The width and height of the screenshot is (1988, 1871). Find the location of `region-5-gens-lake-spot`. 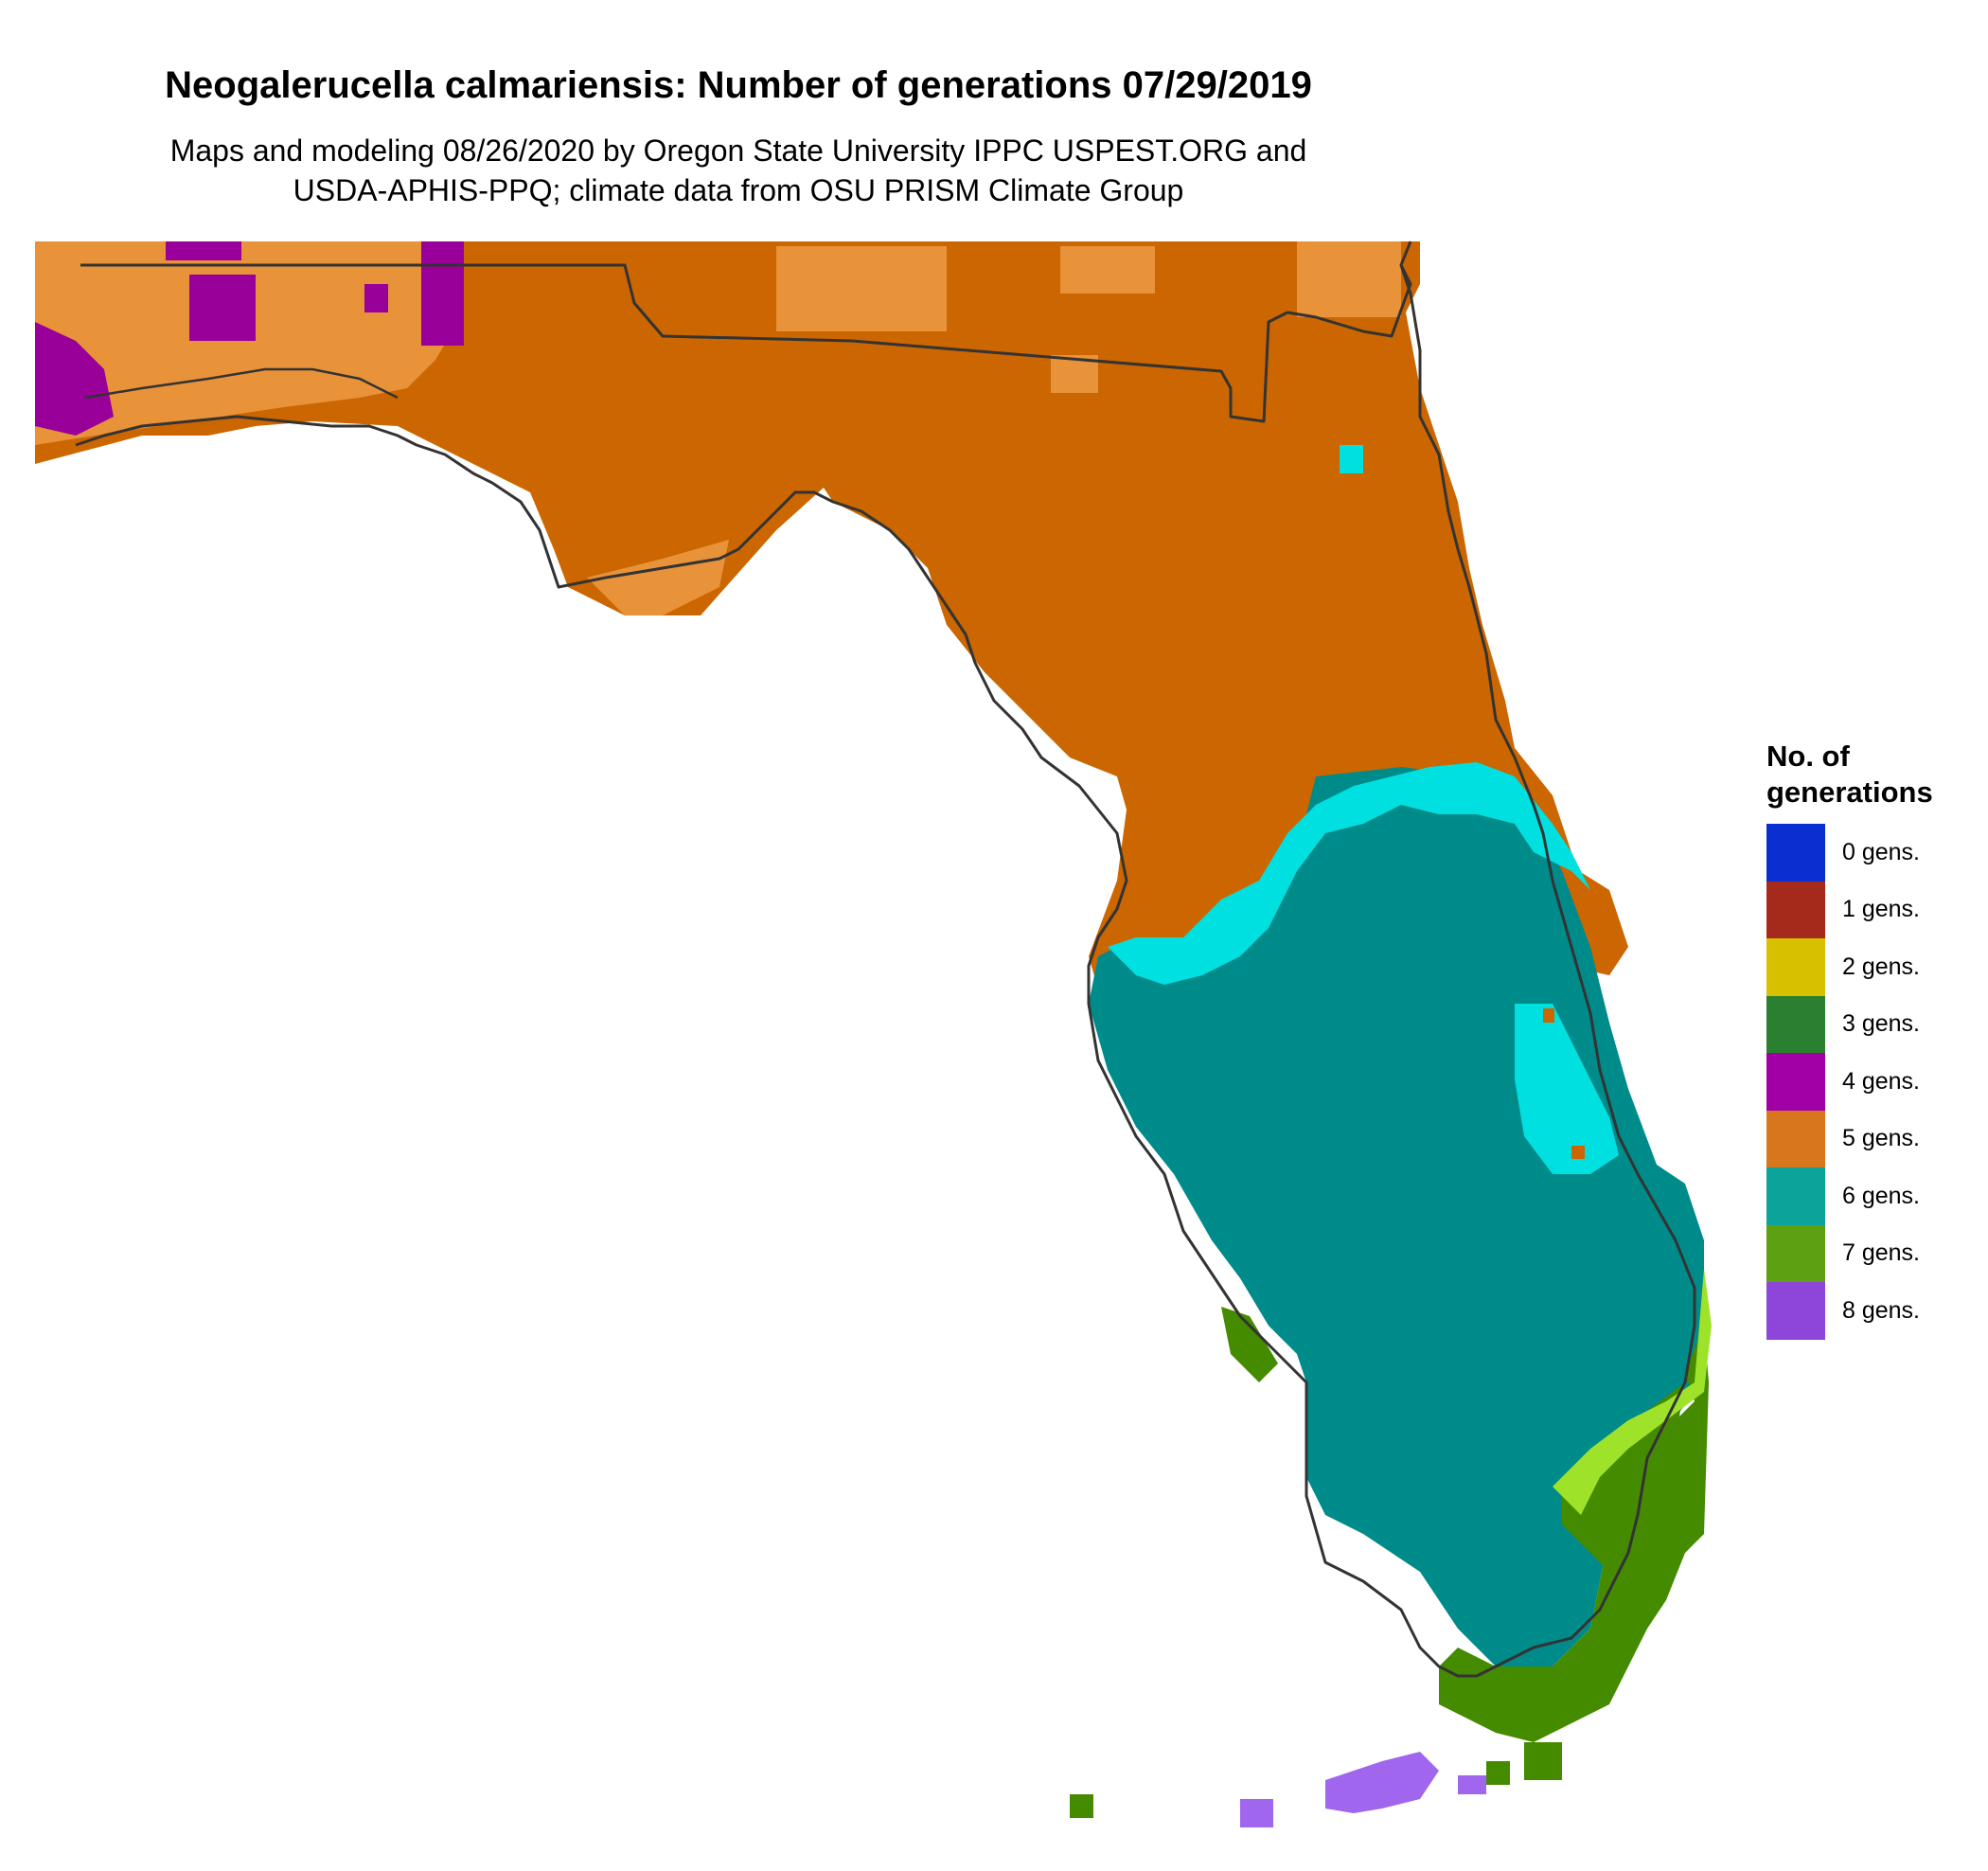

region-5-gens-lake-spot is located at coordinates (1548, 1015).